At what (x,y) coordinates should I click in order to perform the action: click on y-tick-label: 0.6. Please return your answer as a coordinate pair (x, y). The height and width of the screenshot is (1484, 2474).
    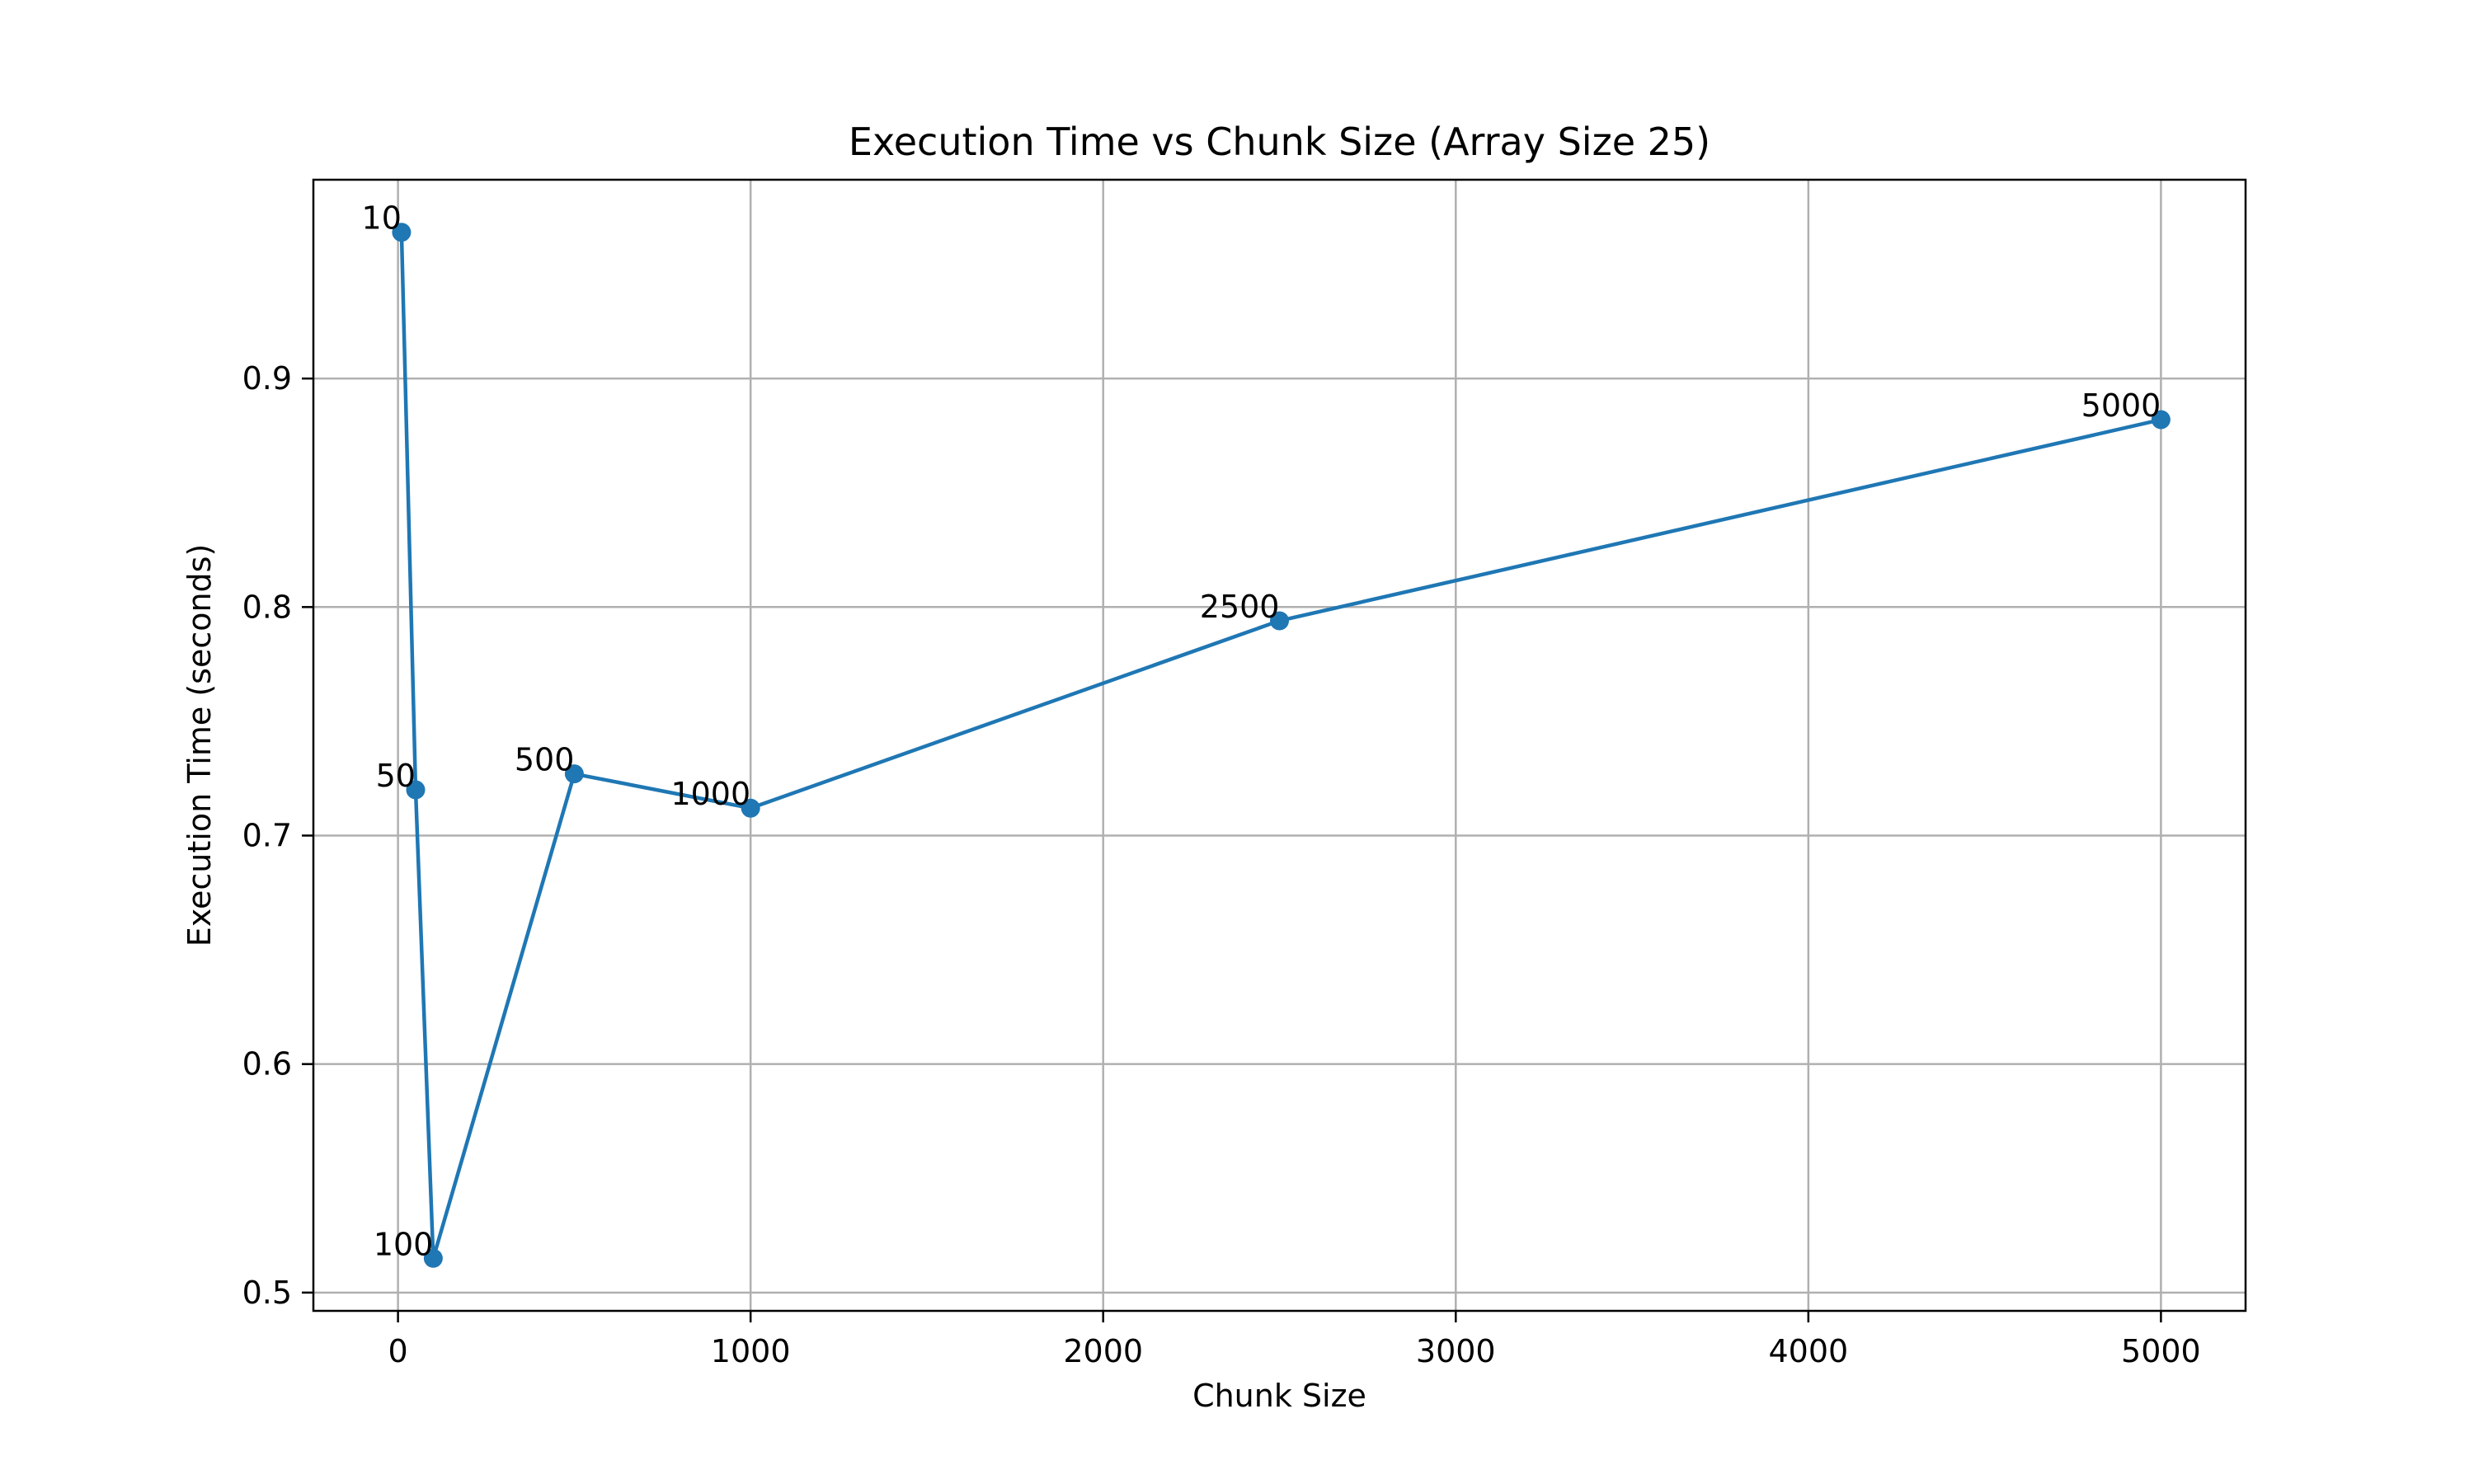
    Looking at the image, I should click on (267, 1064).